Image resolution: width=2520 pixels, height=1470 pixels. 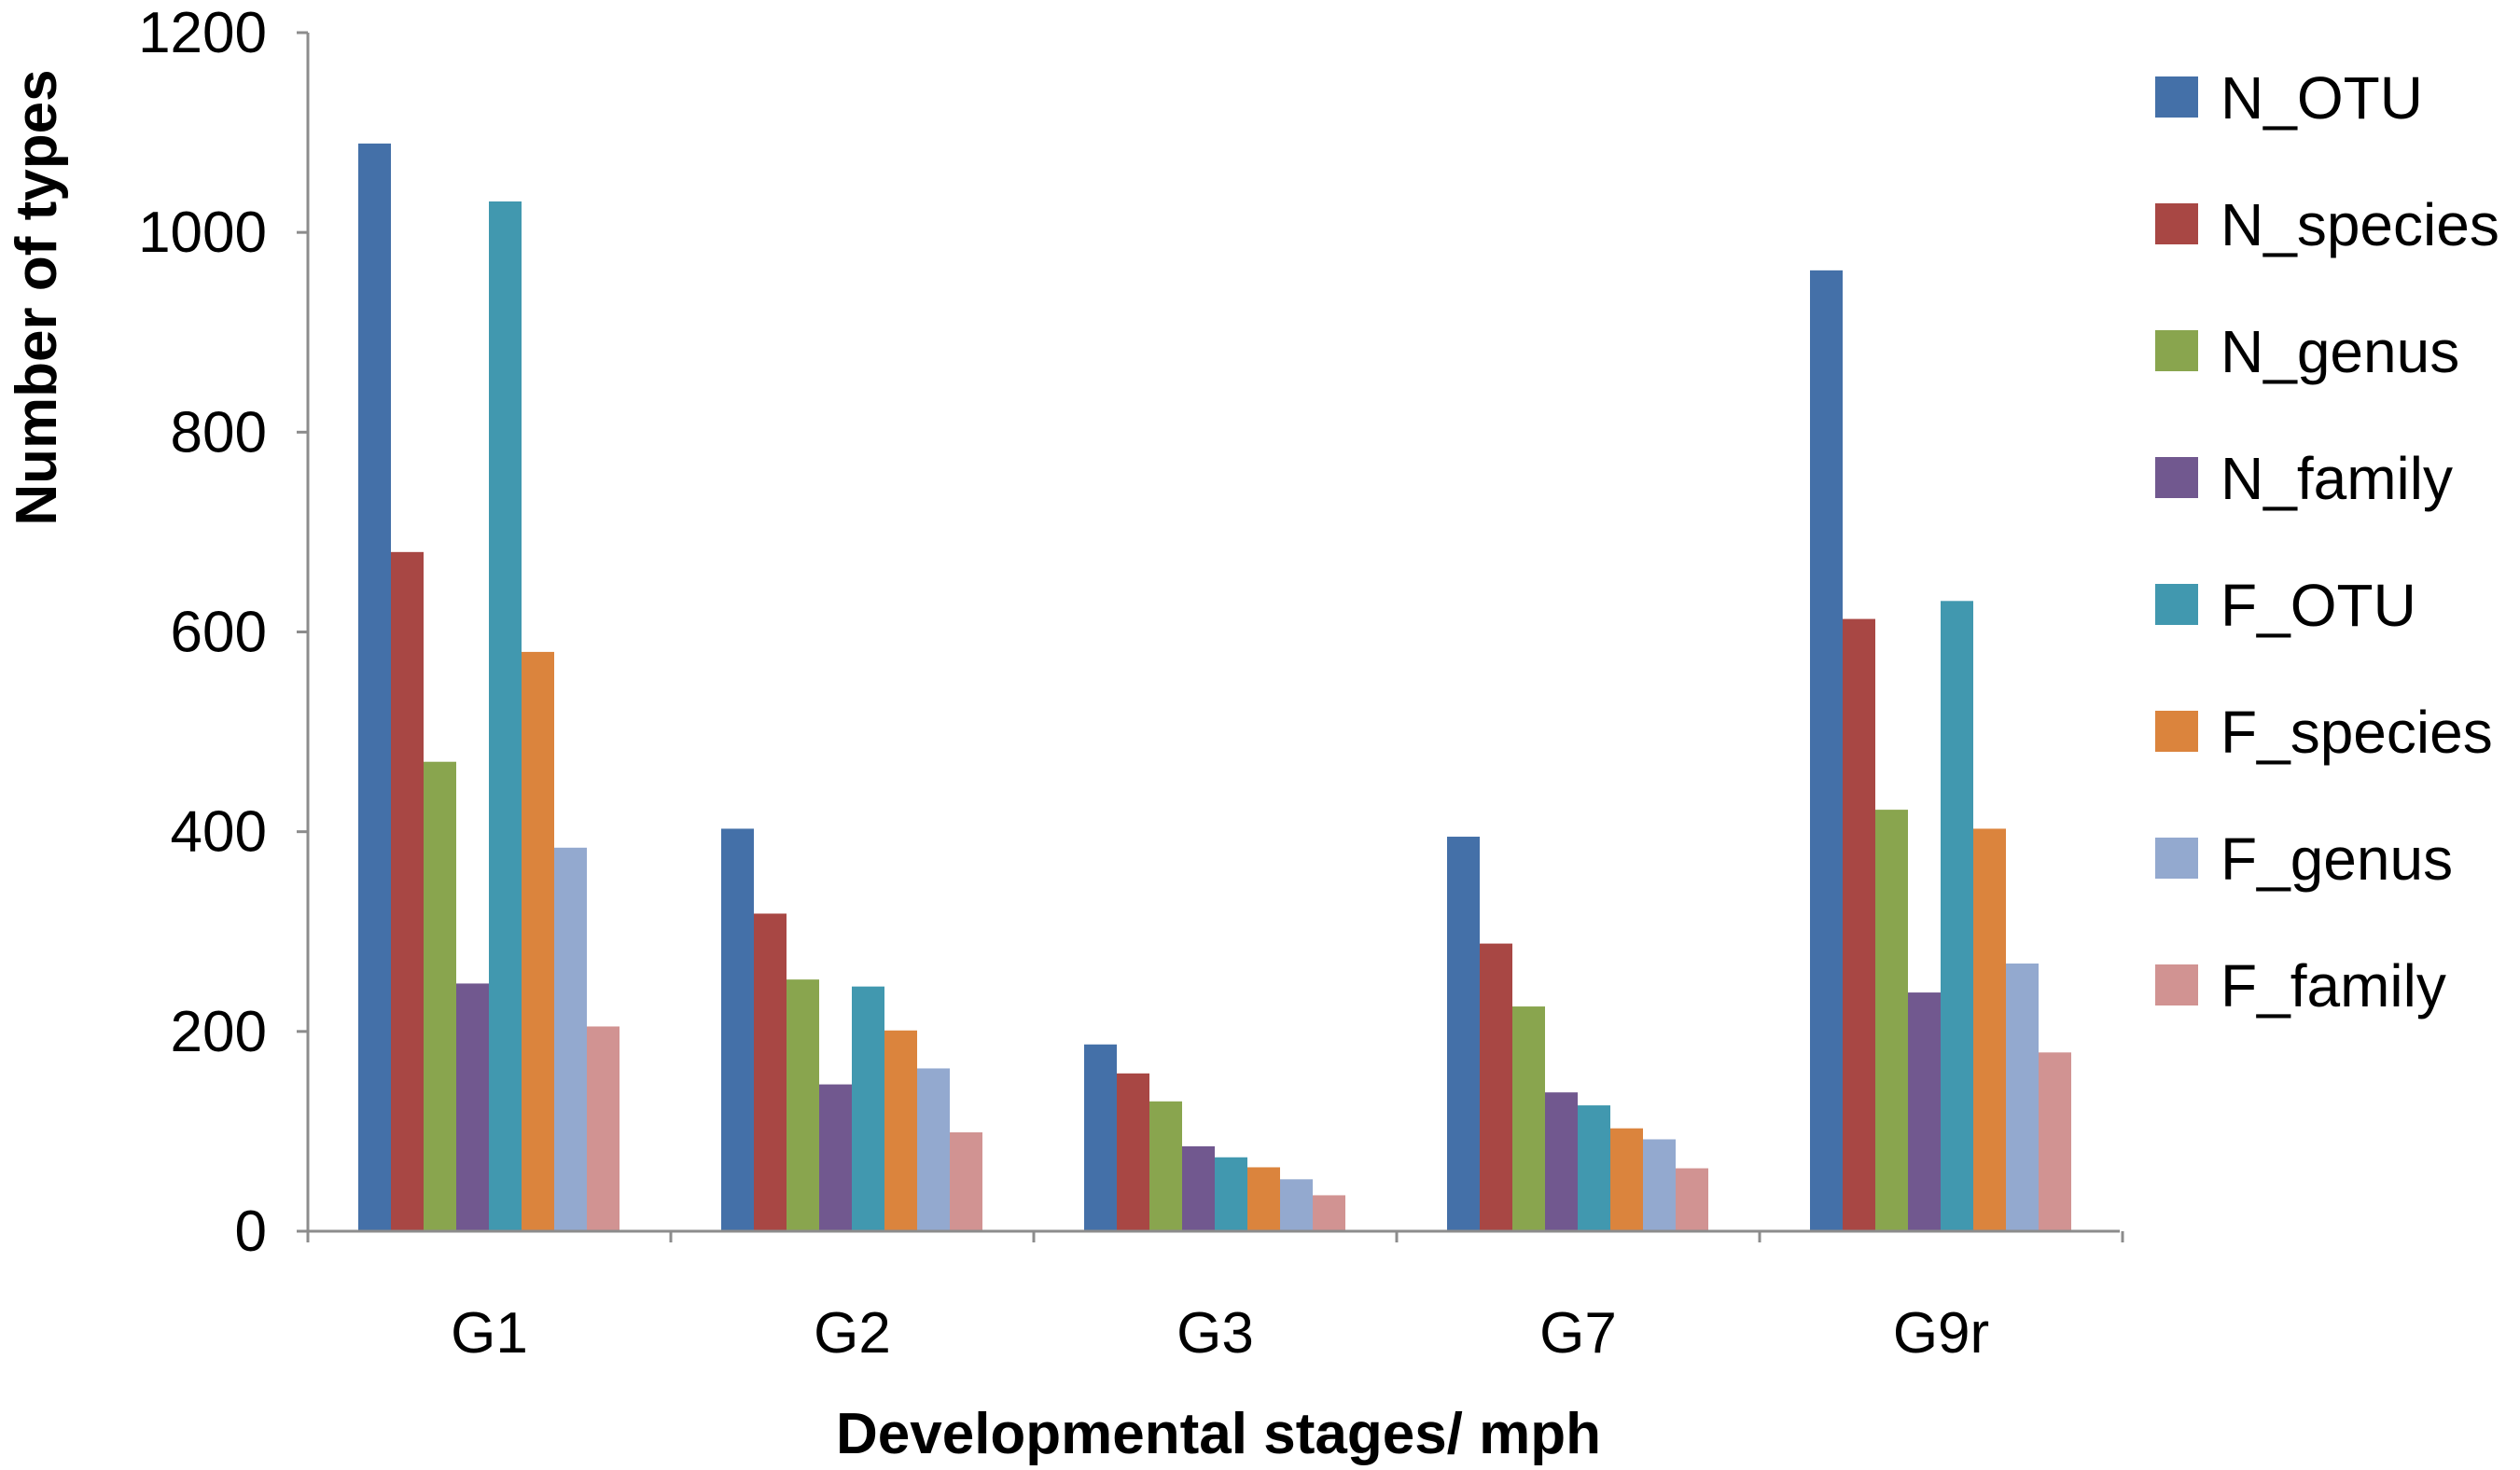 What do you see at coordinates (1100, 1137) in the screenshot?
I see `bar-N_OTU-G3` at bounding box center [1100, 1137].